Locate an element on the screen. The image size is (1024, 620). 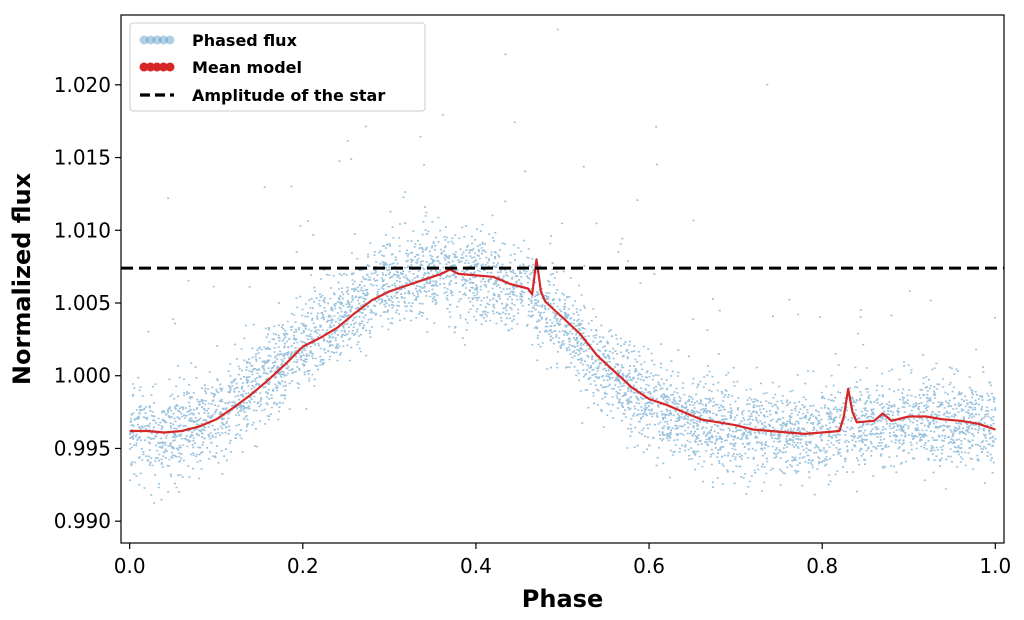
x-axis: 0.0 0.2 0.4 0.6 0.8 1.0 is located at coordinates (562, 560).